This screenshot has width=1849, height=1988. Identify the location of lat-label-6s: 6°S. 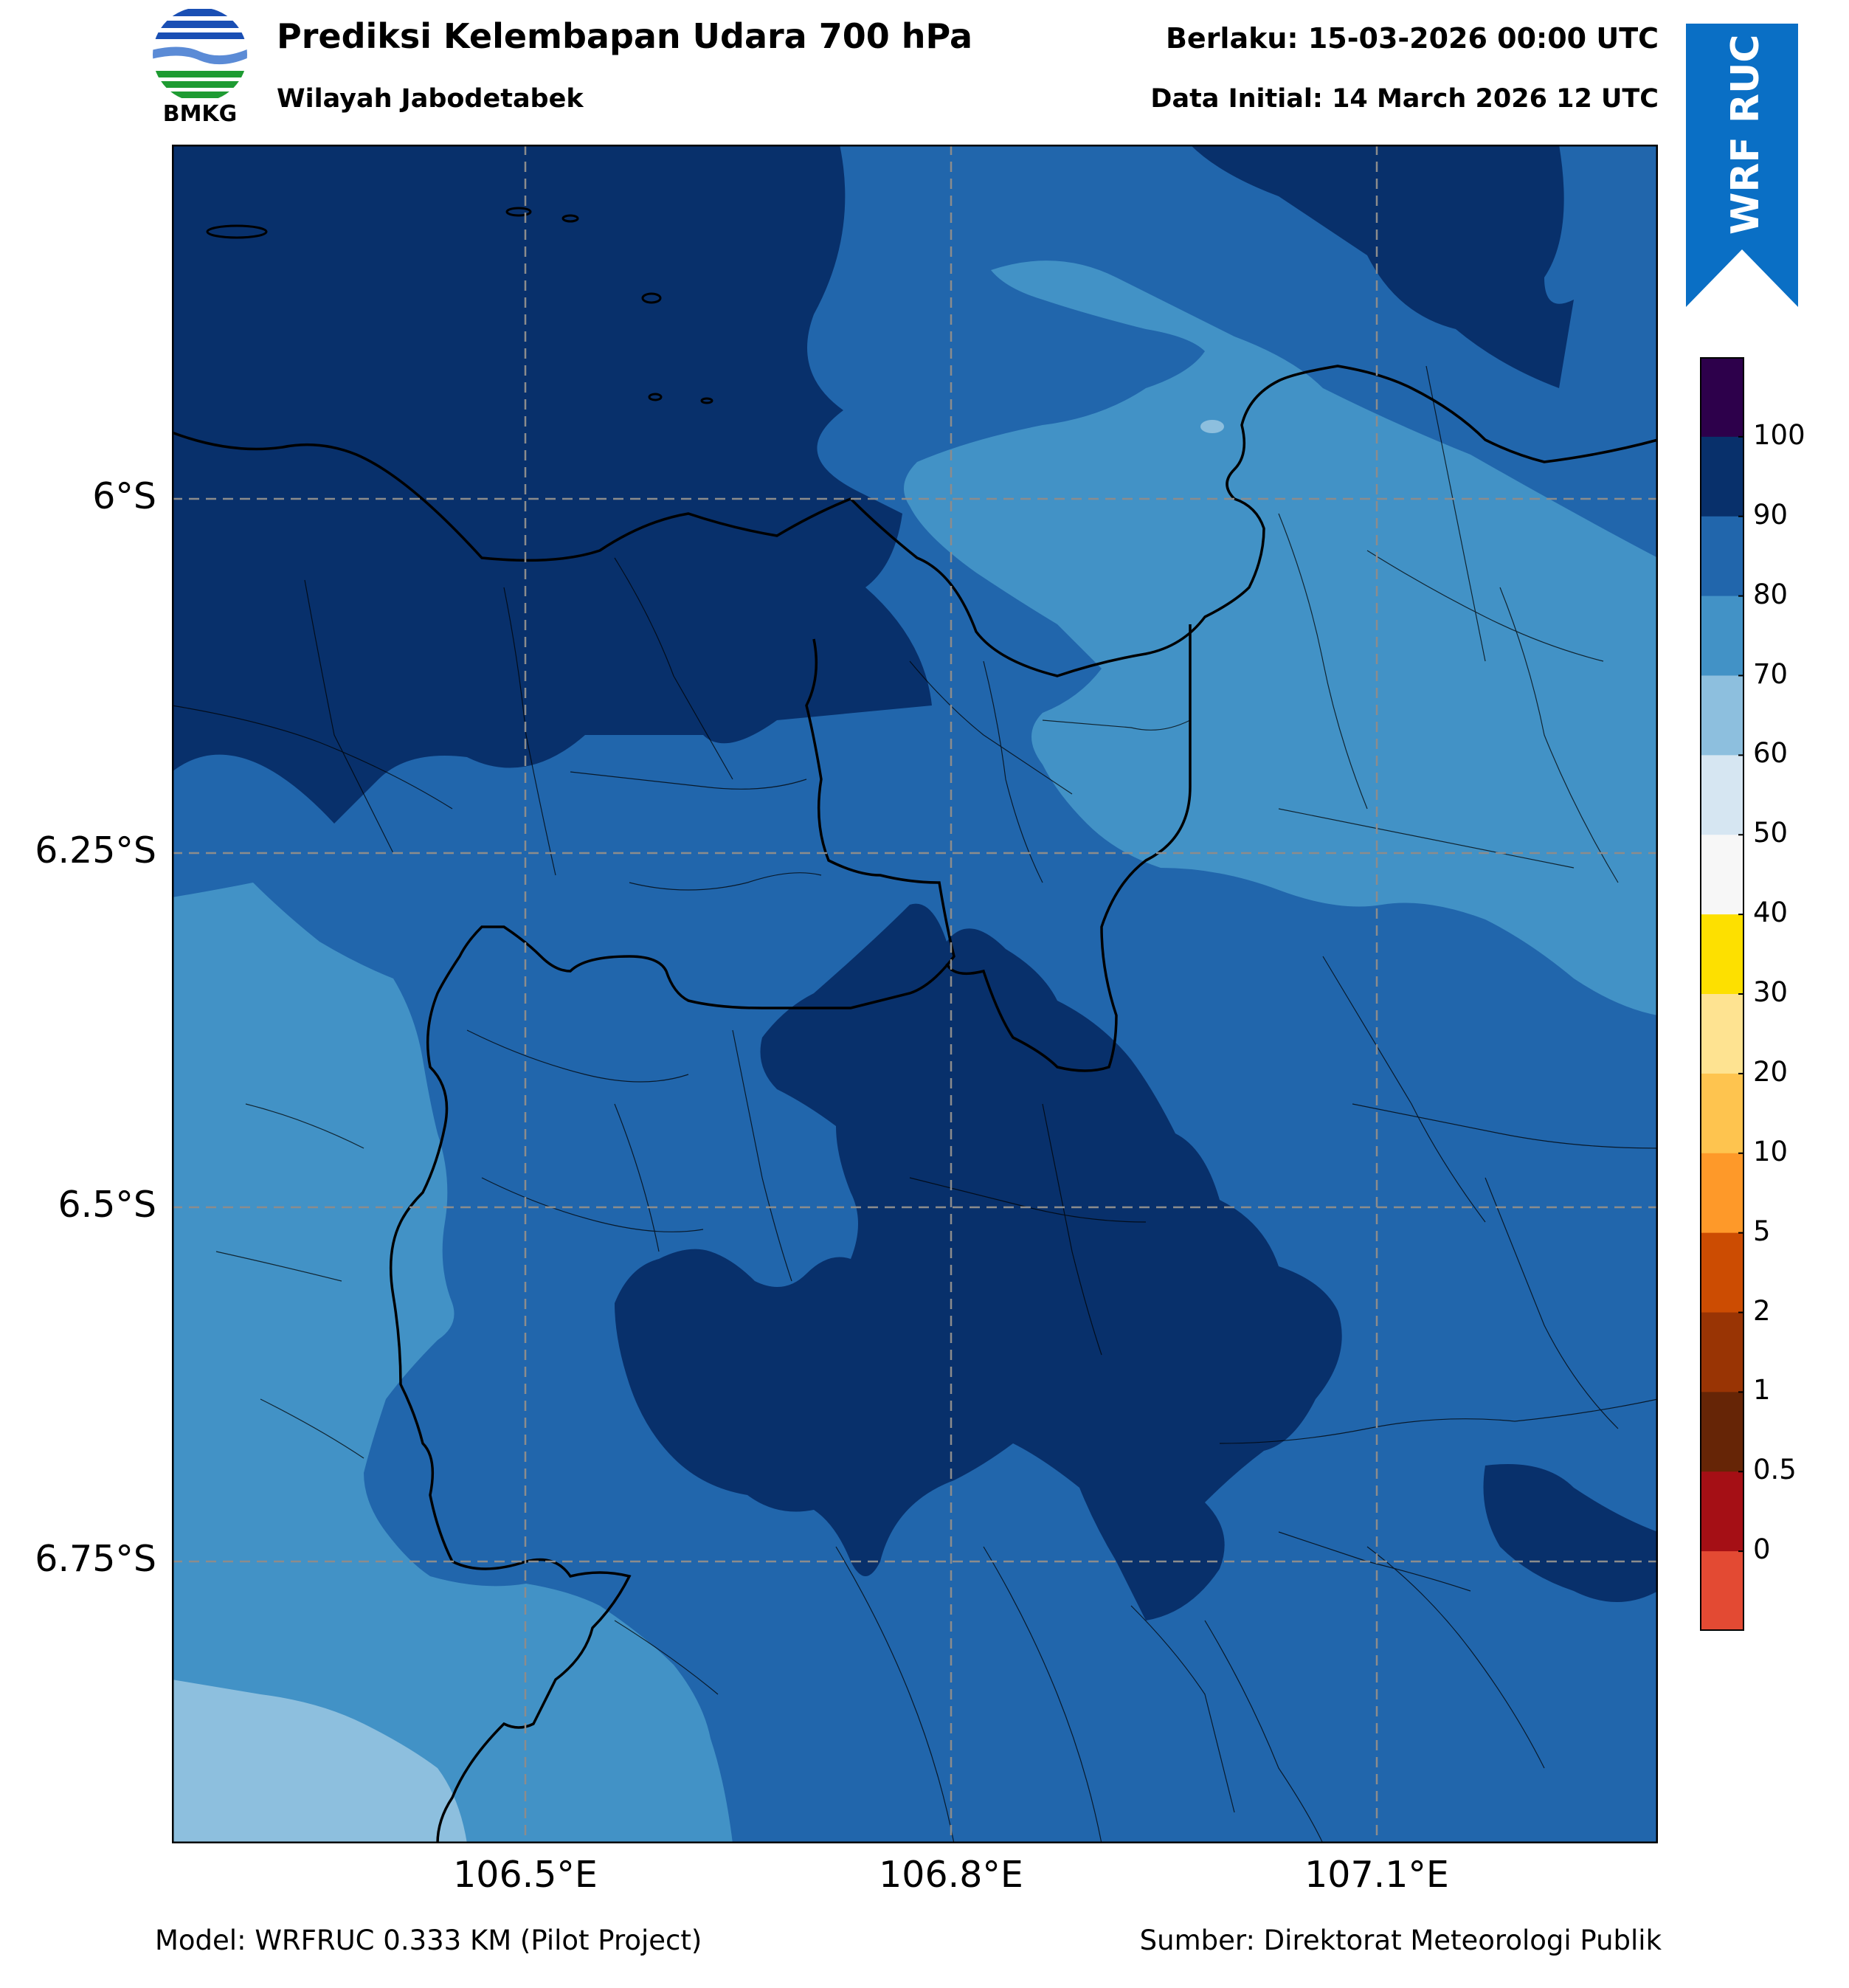
(124, 496).